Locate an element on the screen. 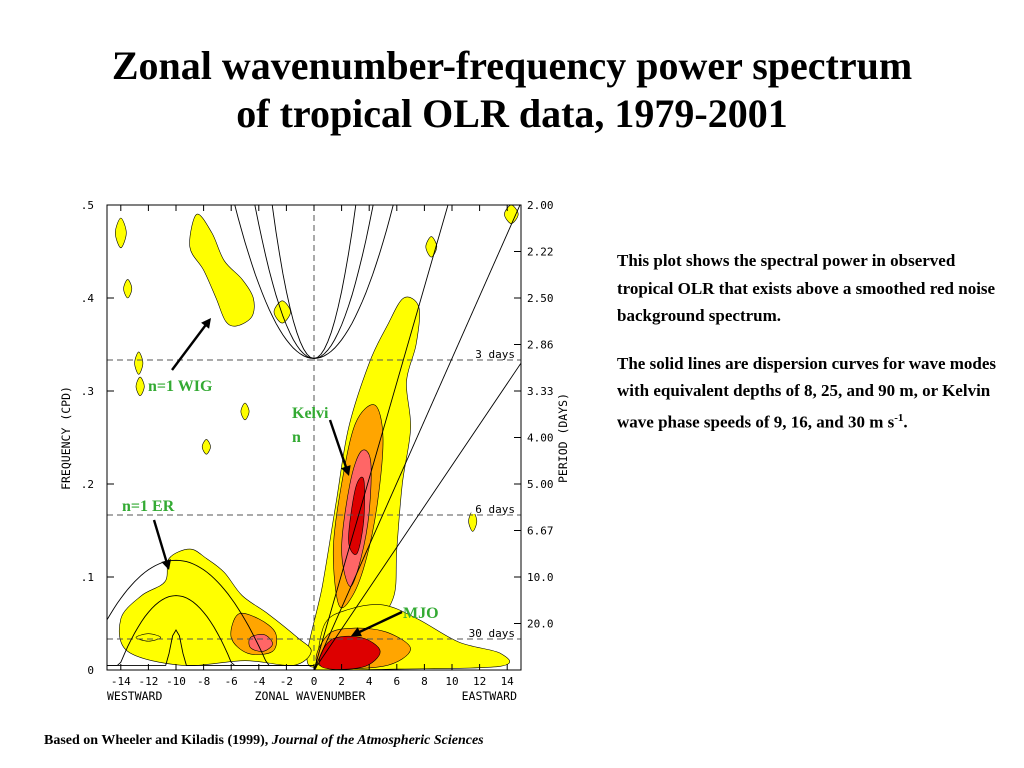 Image resolution: width=1024 pixels, height=768 pixels. y-tick-label: .1 is located at coordinates (87, 577).